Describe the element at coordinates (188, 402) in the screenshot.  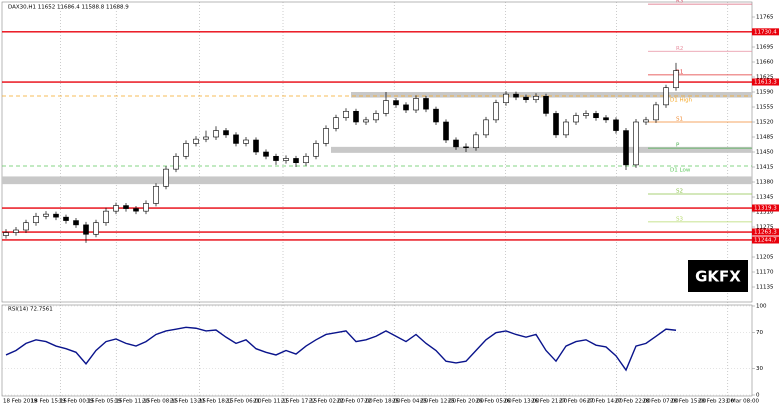
I see `x-tick-label: 20 Feb 13:15` at that location.